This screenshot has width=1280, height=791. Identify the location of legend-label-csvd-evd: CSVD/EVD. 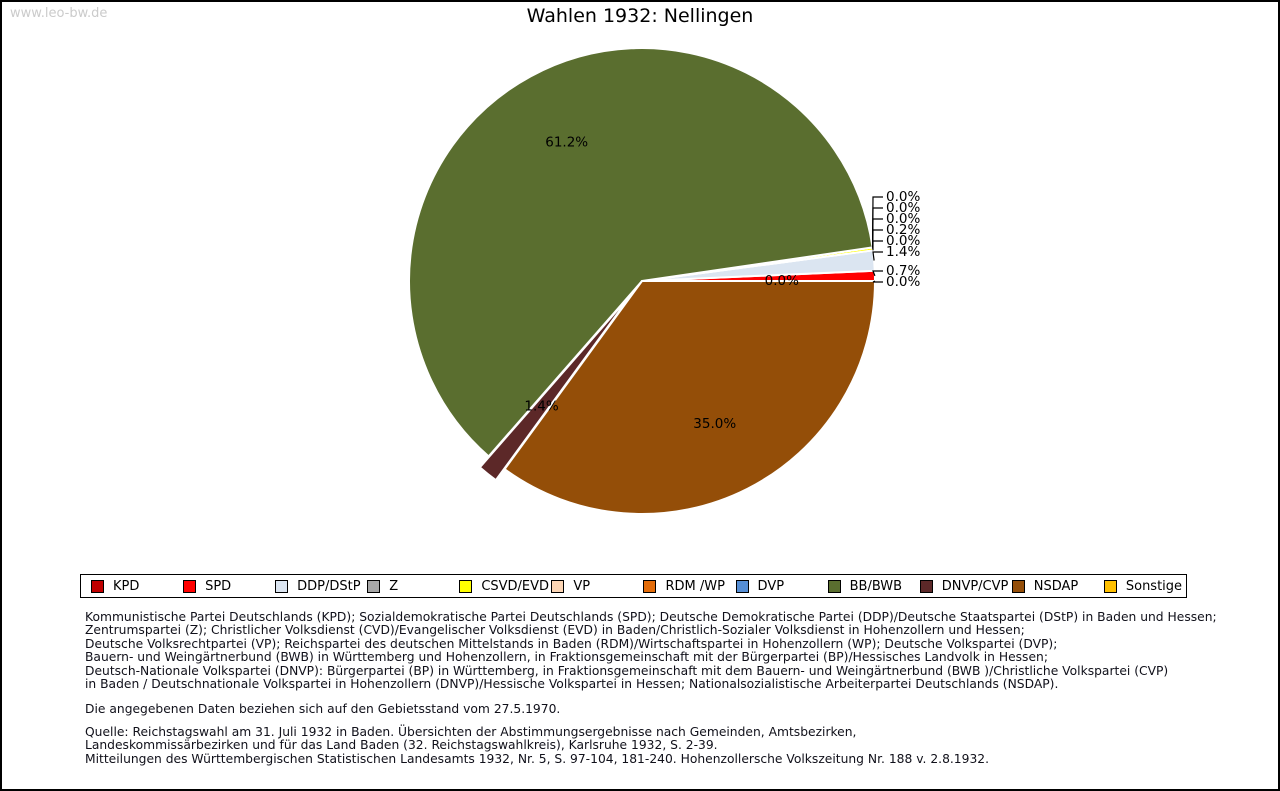
(515, 586).